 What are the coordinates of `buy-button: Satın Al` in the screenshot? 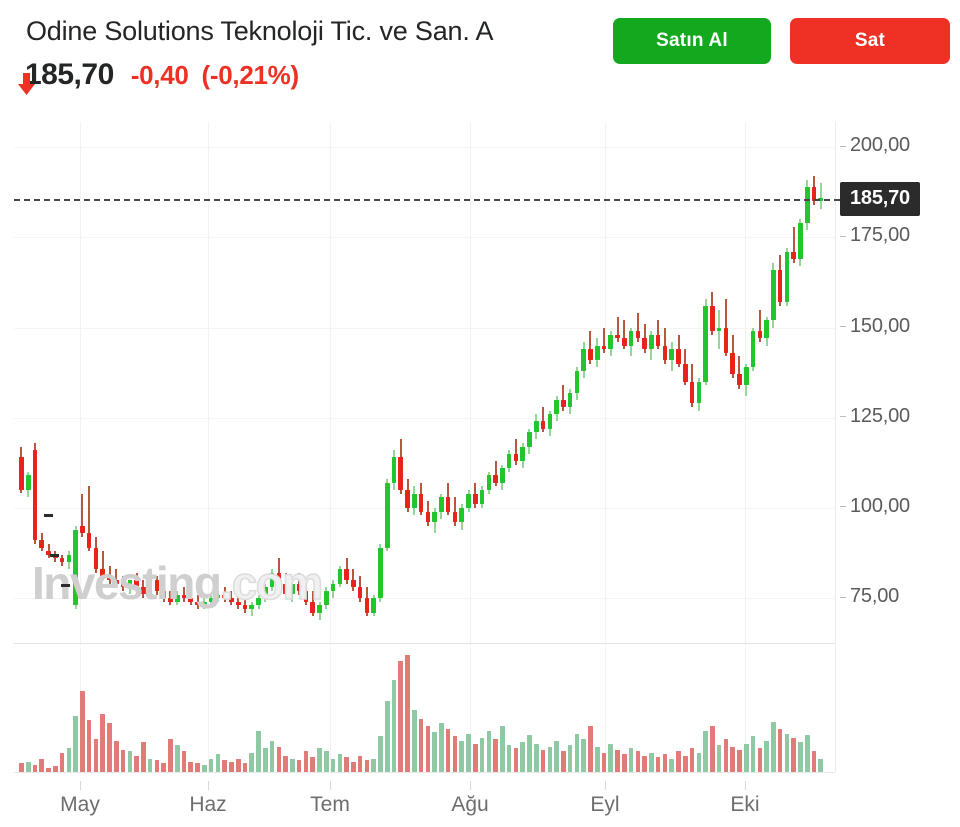 It's located at (692, 41).